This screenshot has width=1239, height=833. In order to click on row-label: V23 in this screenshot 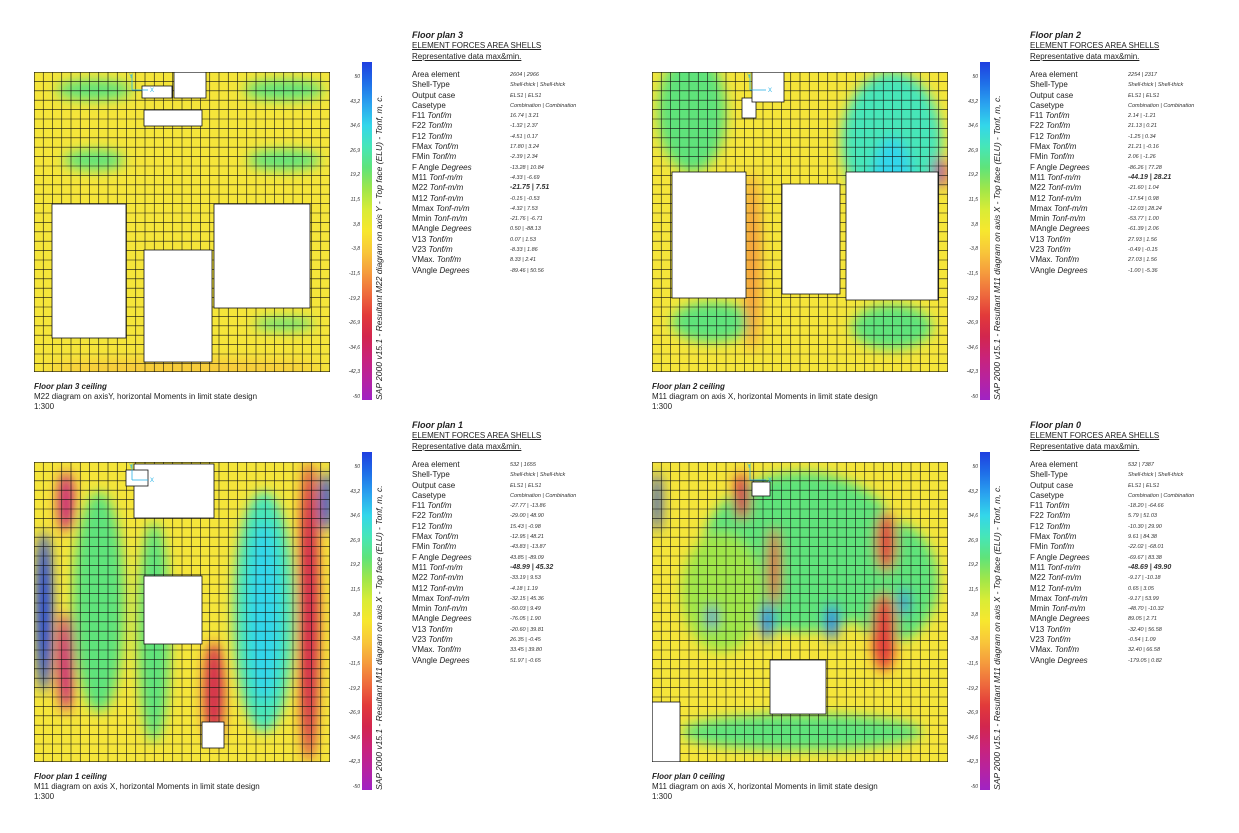, I will do `click(420, 250)`.